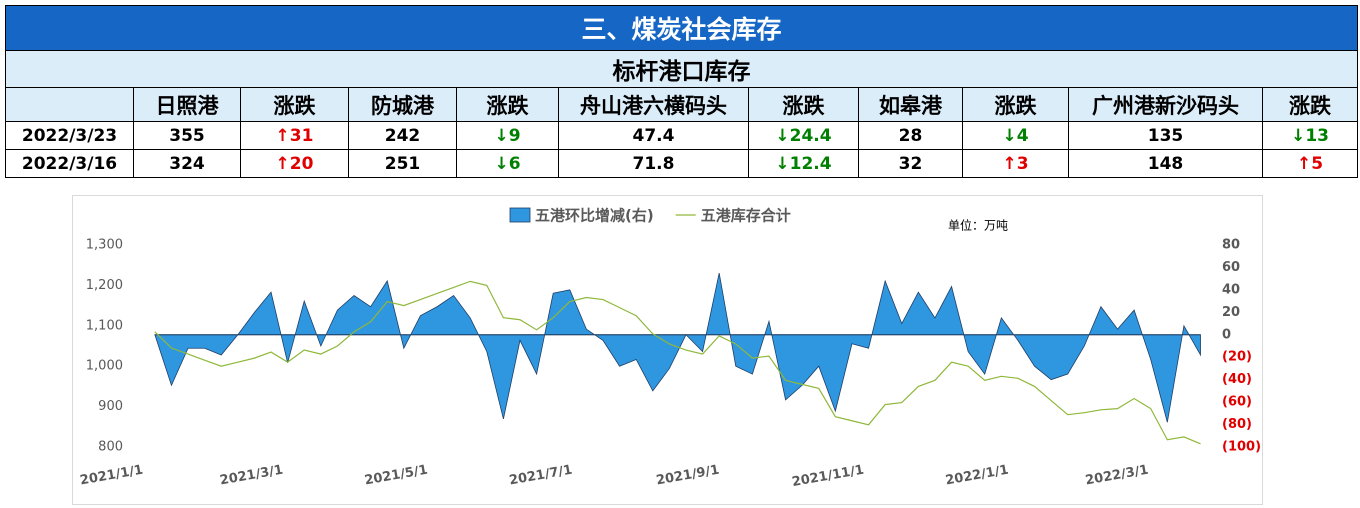 Image resolution: width=1360 pixels, height=508 pixels. What do you see at coordinates (1237, 357) in the screenshot?
I see `y2-tick-label: (20)` at bounding box center [1237, 357].